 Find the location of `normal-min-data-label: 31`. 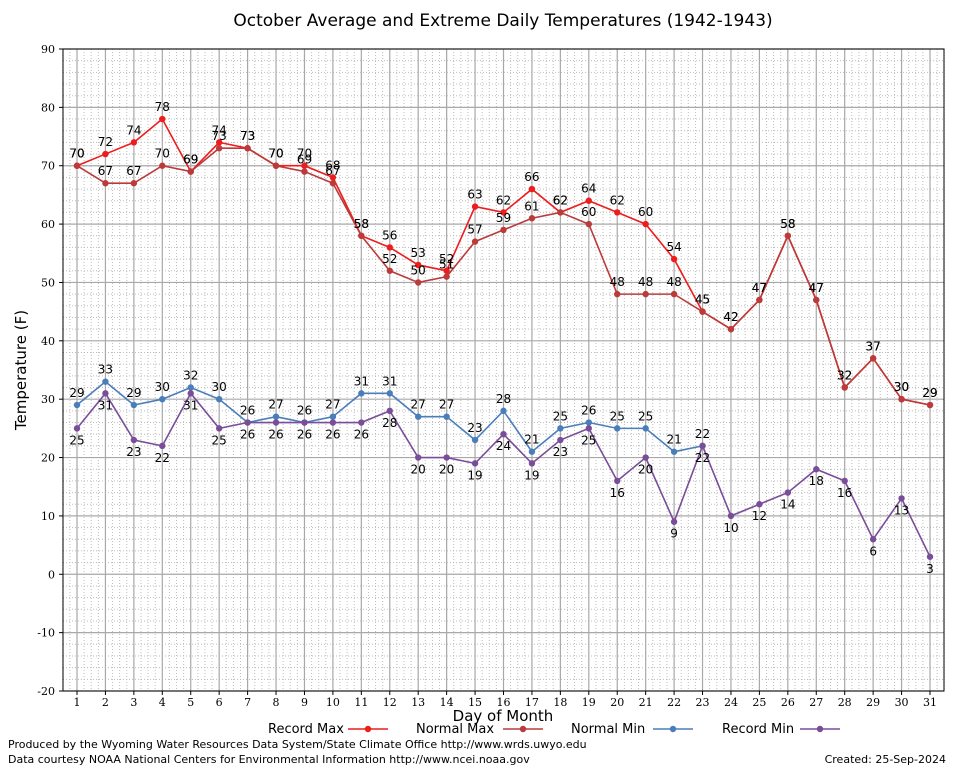

normal-min-data-label: 31 is located at coordinates (361, 381).